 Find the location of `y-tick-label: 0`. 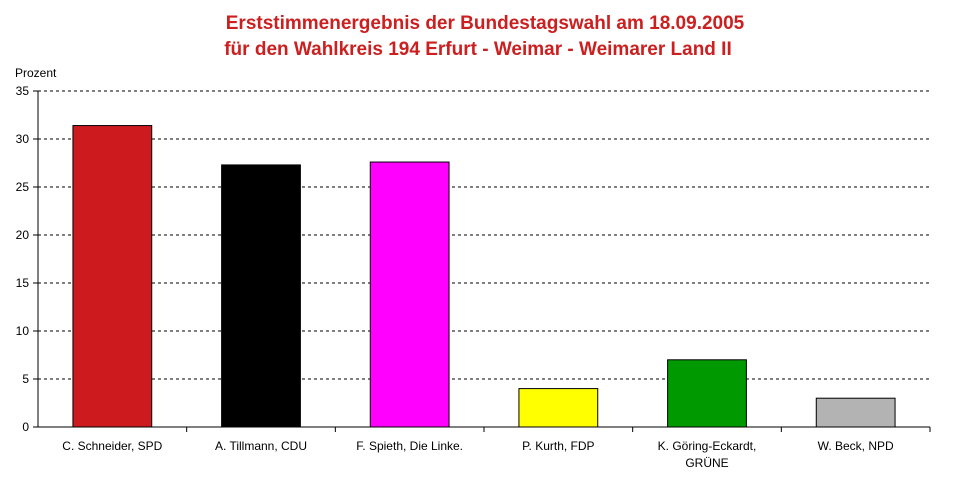

y-tick-label: 0 is located at coordinates (25, 427).